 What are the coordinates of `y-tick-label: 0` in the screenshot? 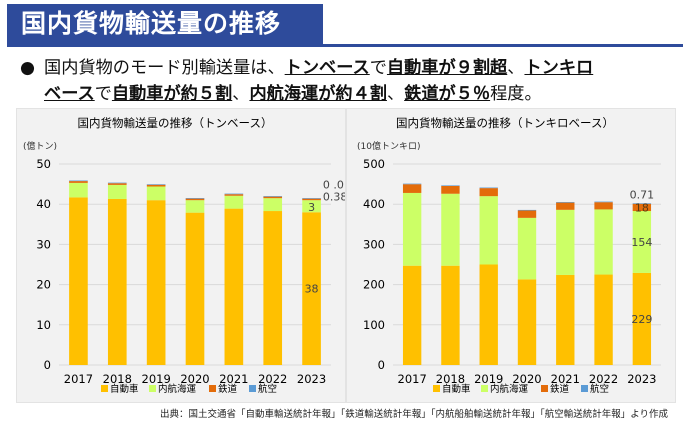 It's located at (381, 365).